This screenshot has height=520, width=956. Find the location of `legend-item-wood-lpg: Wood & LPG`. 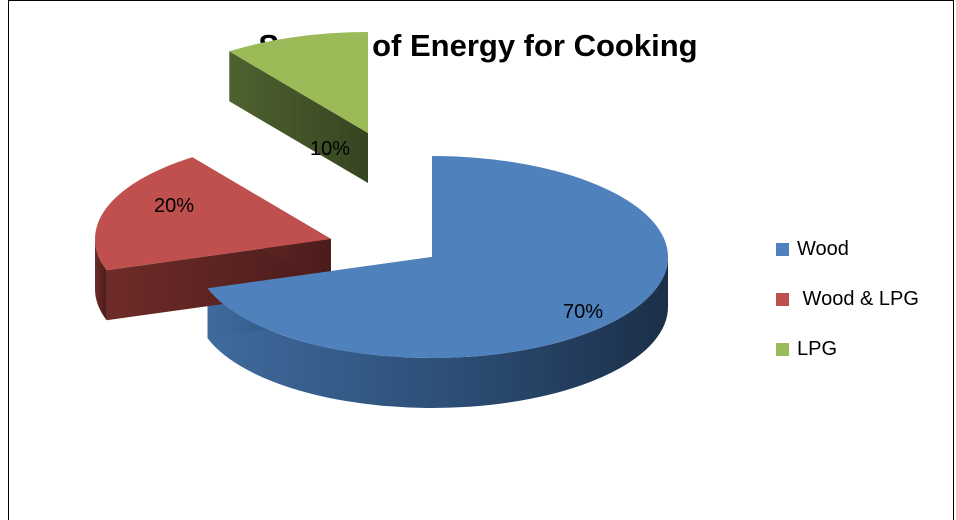

legend-item-wood-lpg: Wood & LPG is located at coordinates (847, 299).